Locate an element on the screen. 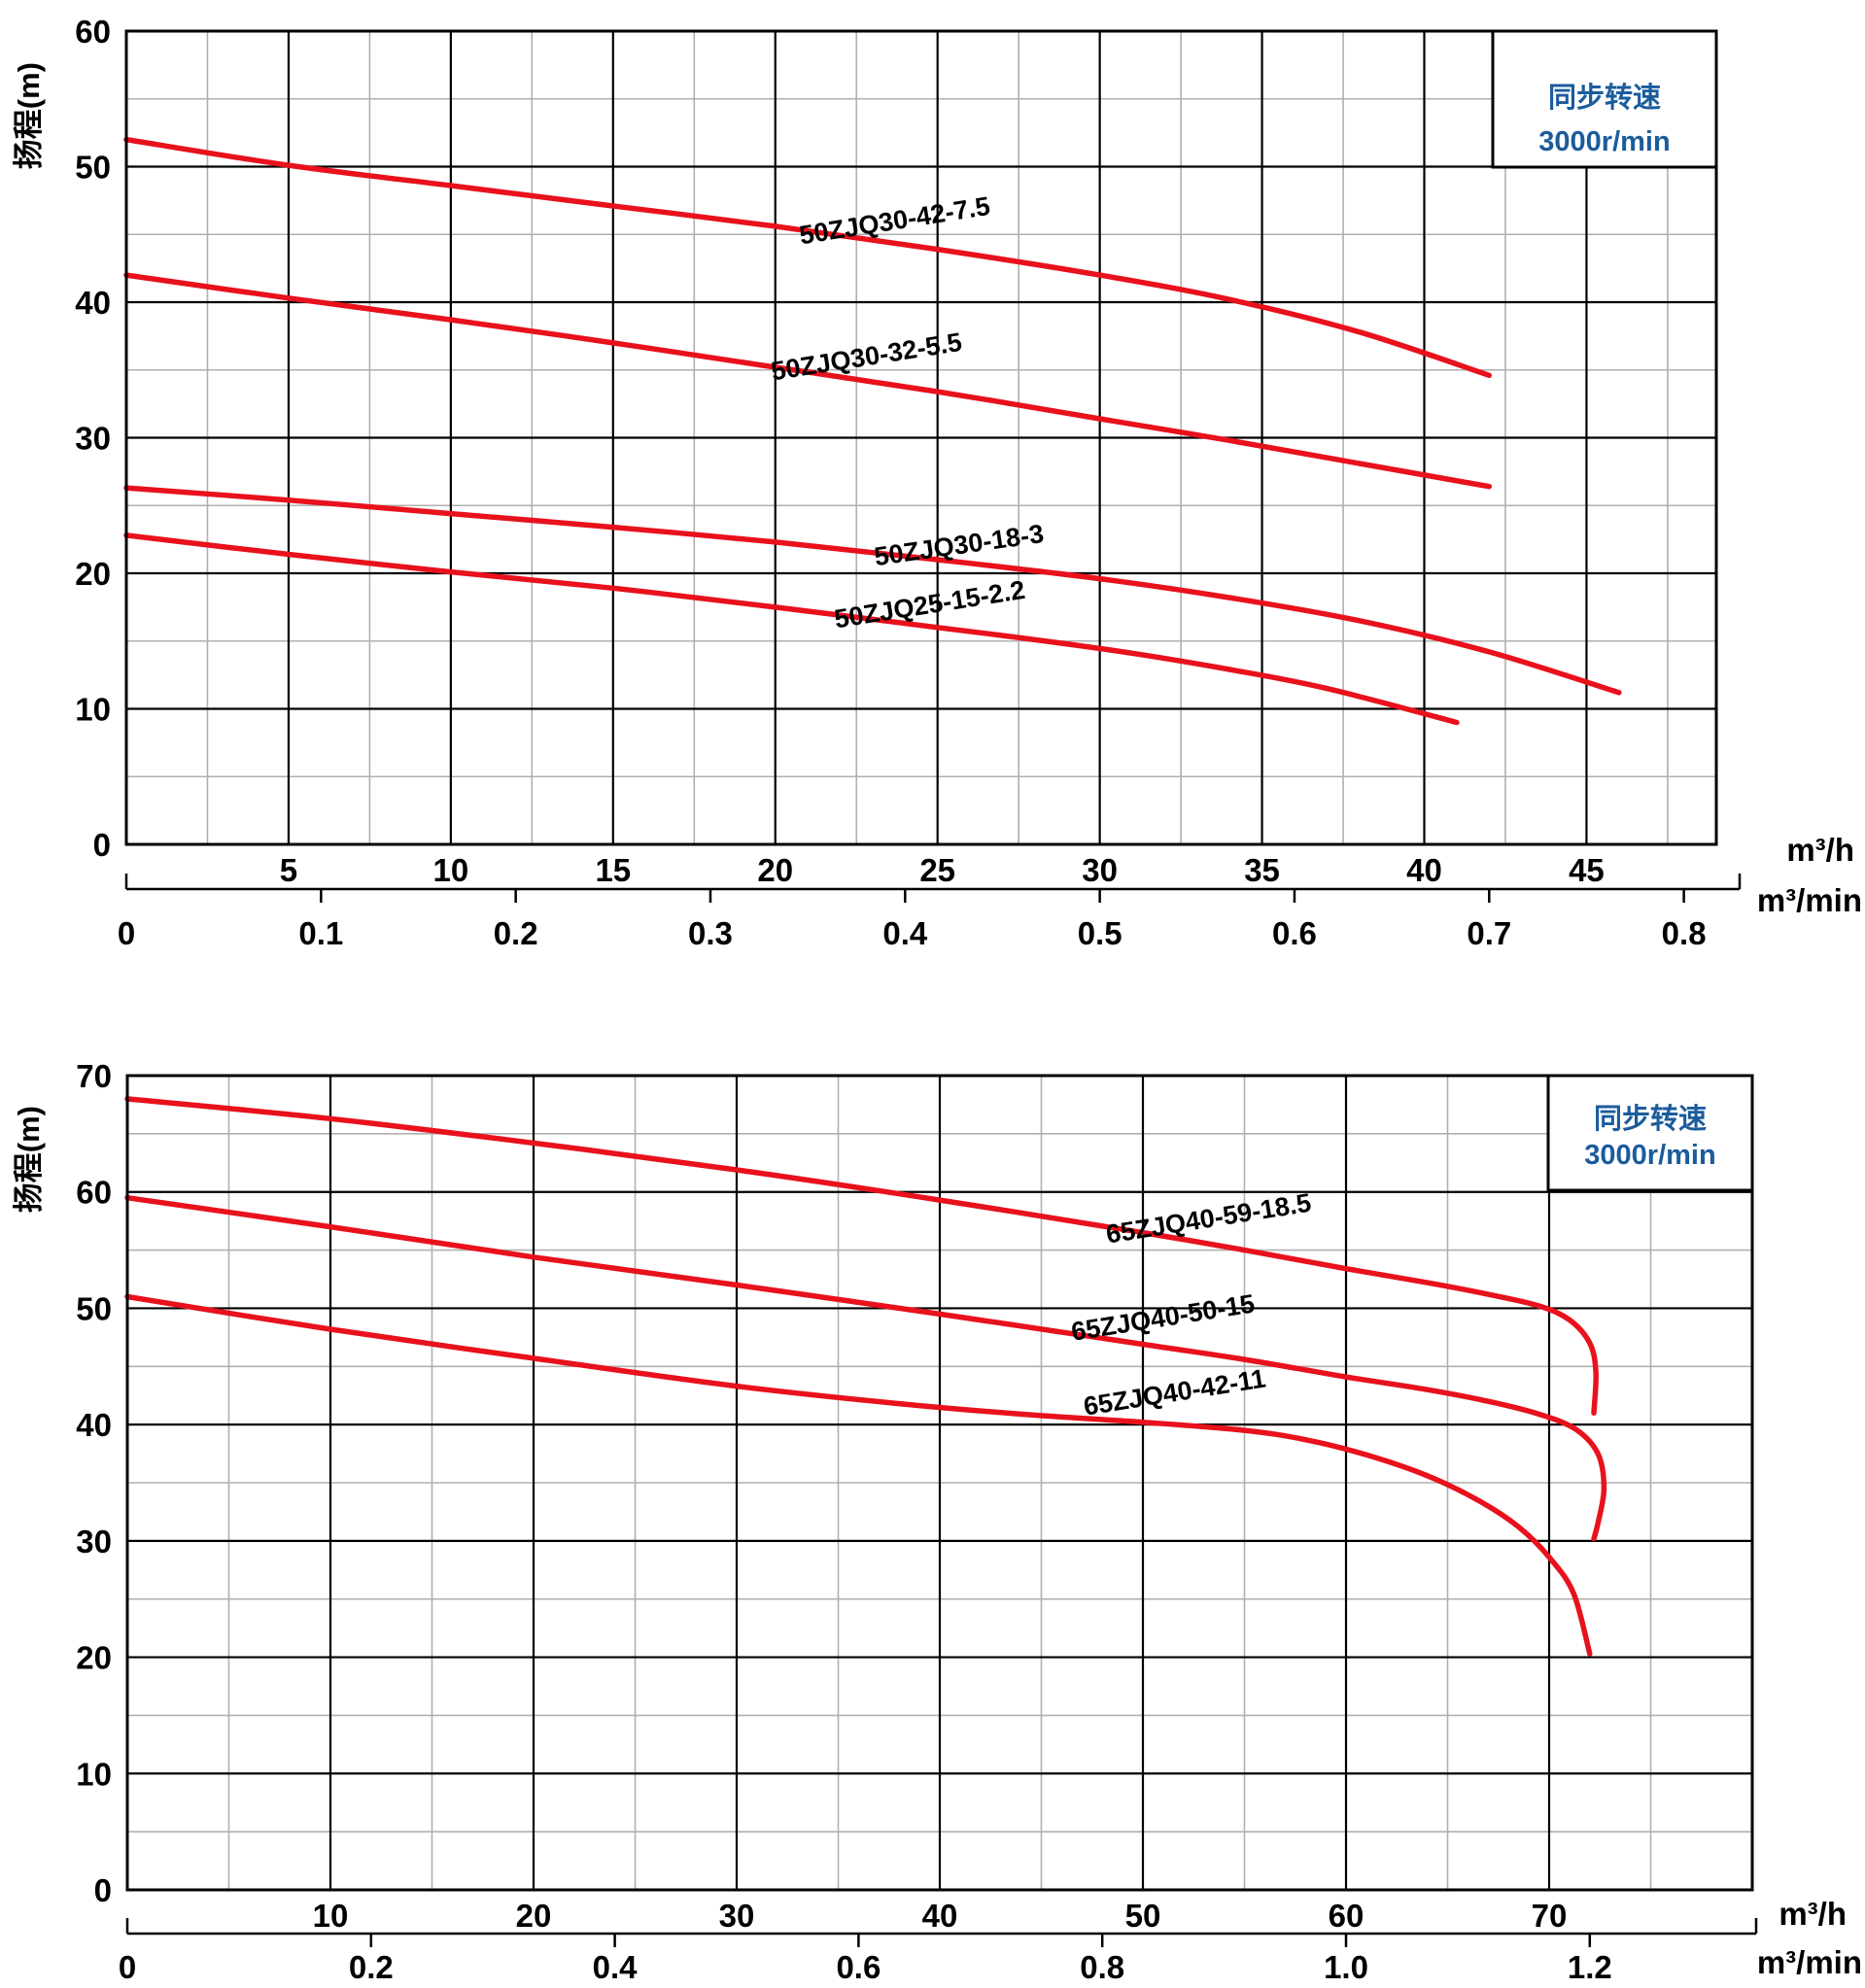  curve-name-label: 65ZJQ40-59-18.5 is located at coordinates (1208, 1219).